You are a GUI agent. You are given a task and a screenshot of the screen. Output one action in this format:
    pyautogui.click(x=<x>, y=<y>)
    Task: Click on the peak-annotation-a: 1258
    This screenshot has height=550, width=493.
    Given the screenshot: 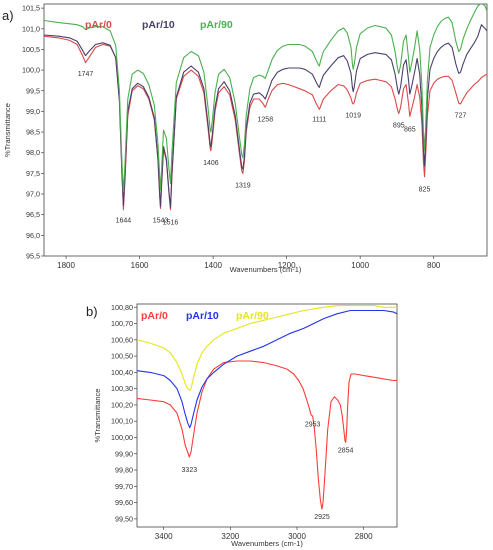 What is the action you would take?
    pyautogui.click(x=266, y=119)
    